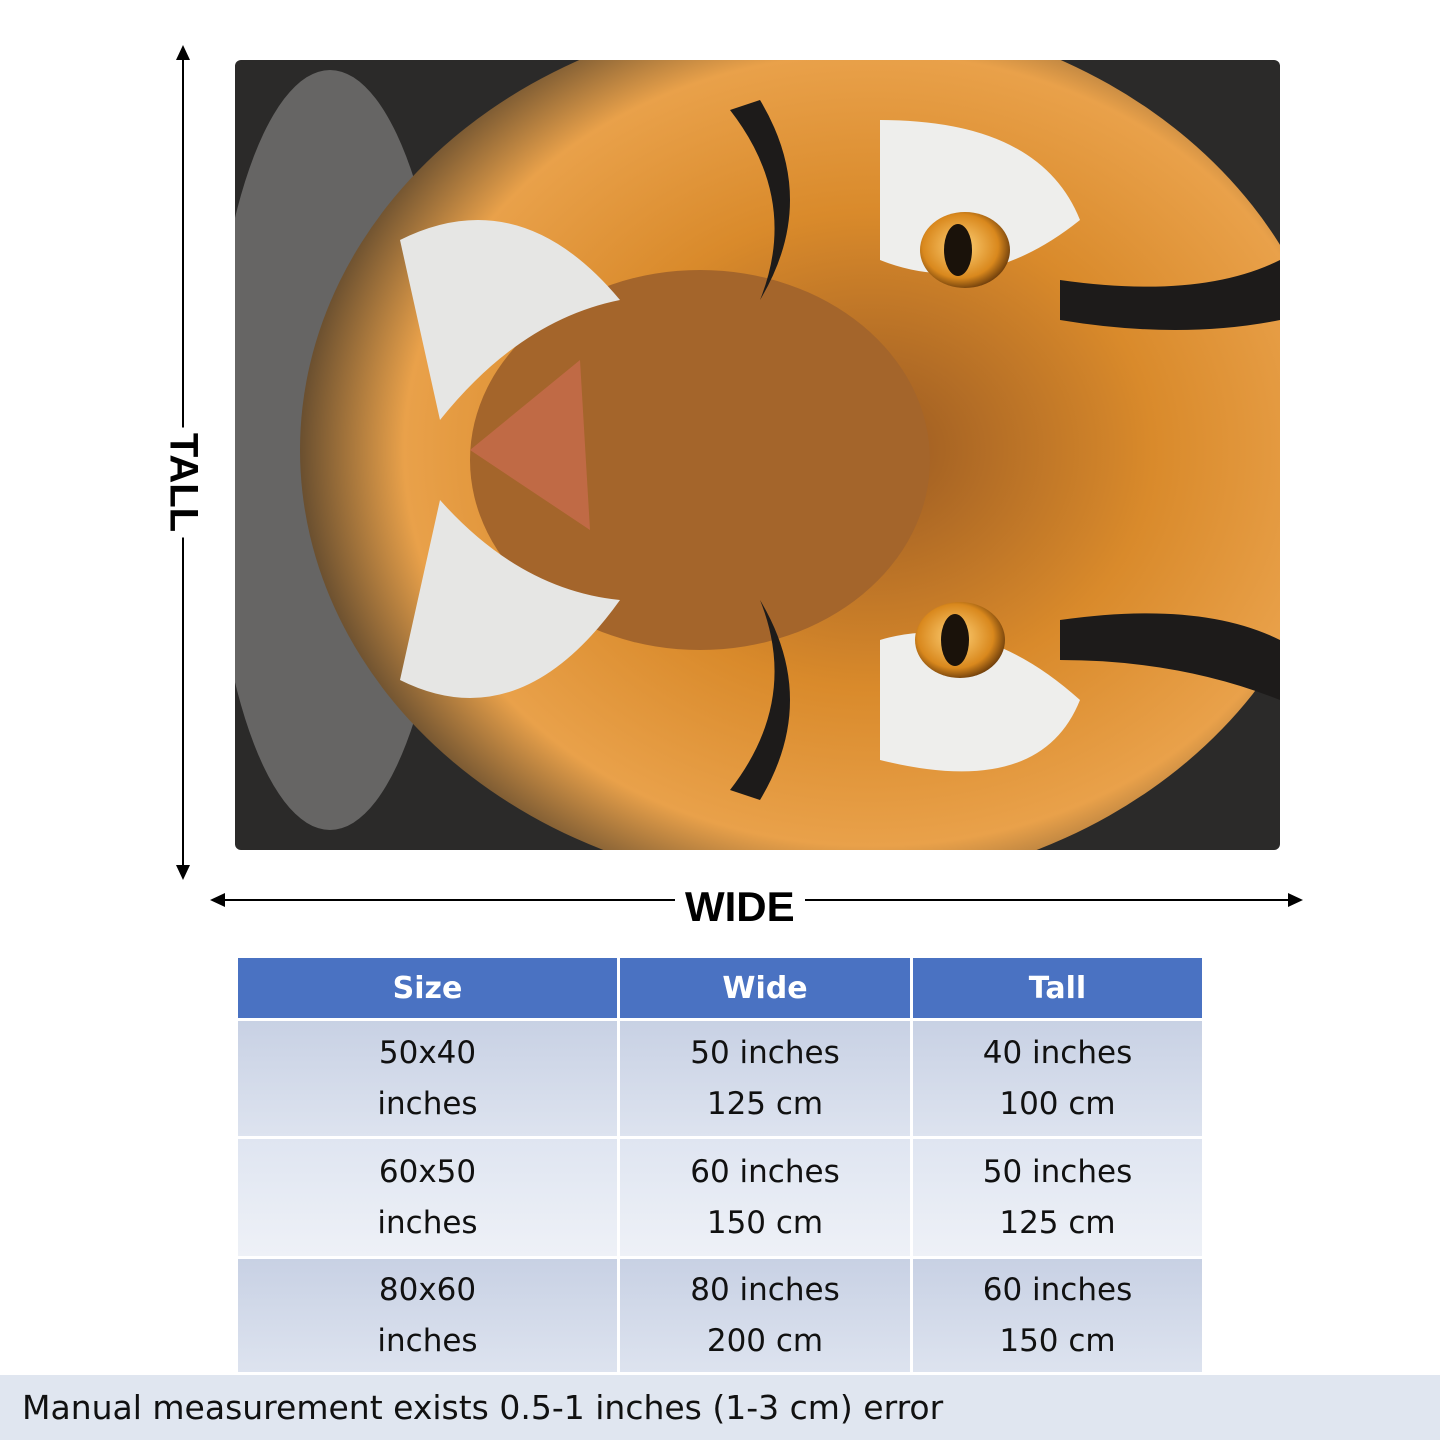  Describe the element at coordinates (427, 1289) in the screenshot. I see `cell-line: 80x60` at that location.